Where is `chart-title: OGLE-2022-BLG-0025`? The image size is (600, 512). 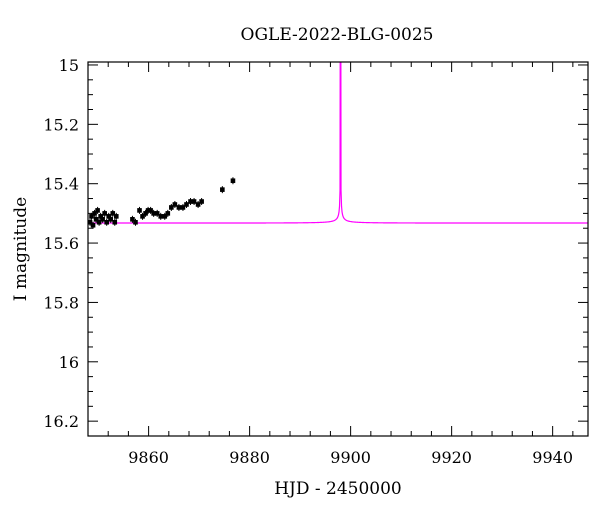 chart-title: OGLE-2022-BLG-0025 is located at coordinates (337, 35).